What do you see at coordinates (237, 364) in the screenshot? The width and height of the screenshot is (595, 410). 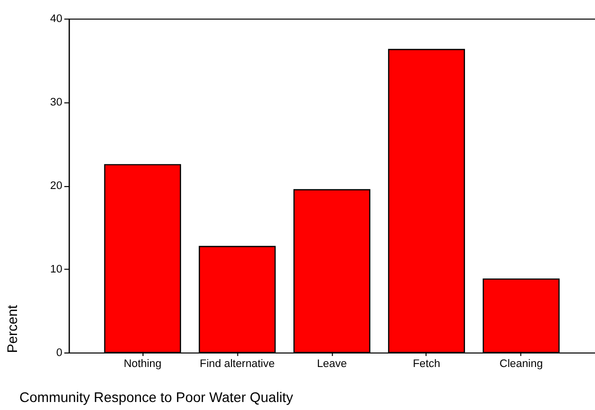 I see `x-tick-label: Find alternative` at bounding box center [237, 364].